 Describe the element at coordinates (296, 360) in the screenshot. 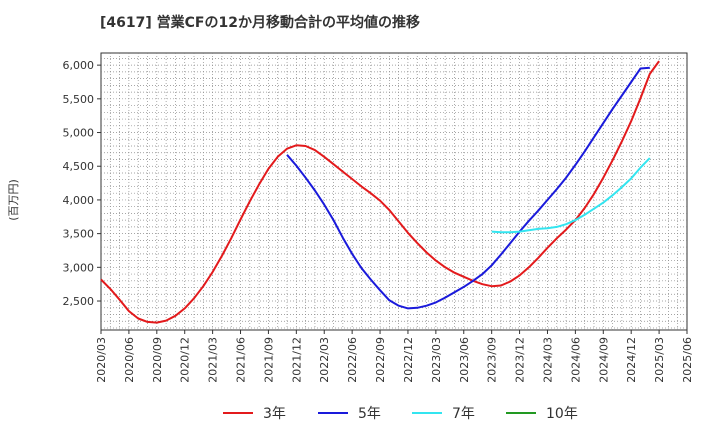

I see `x-tick-label: 2021/12` at that location.